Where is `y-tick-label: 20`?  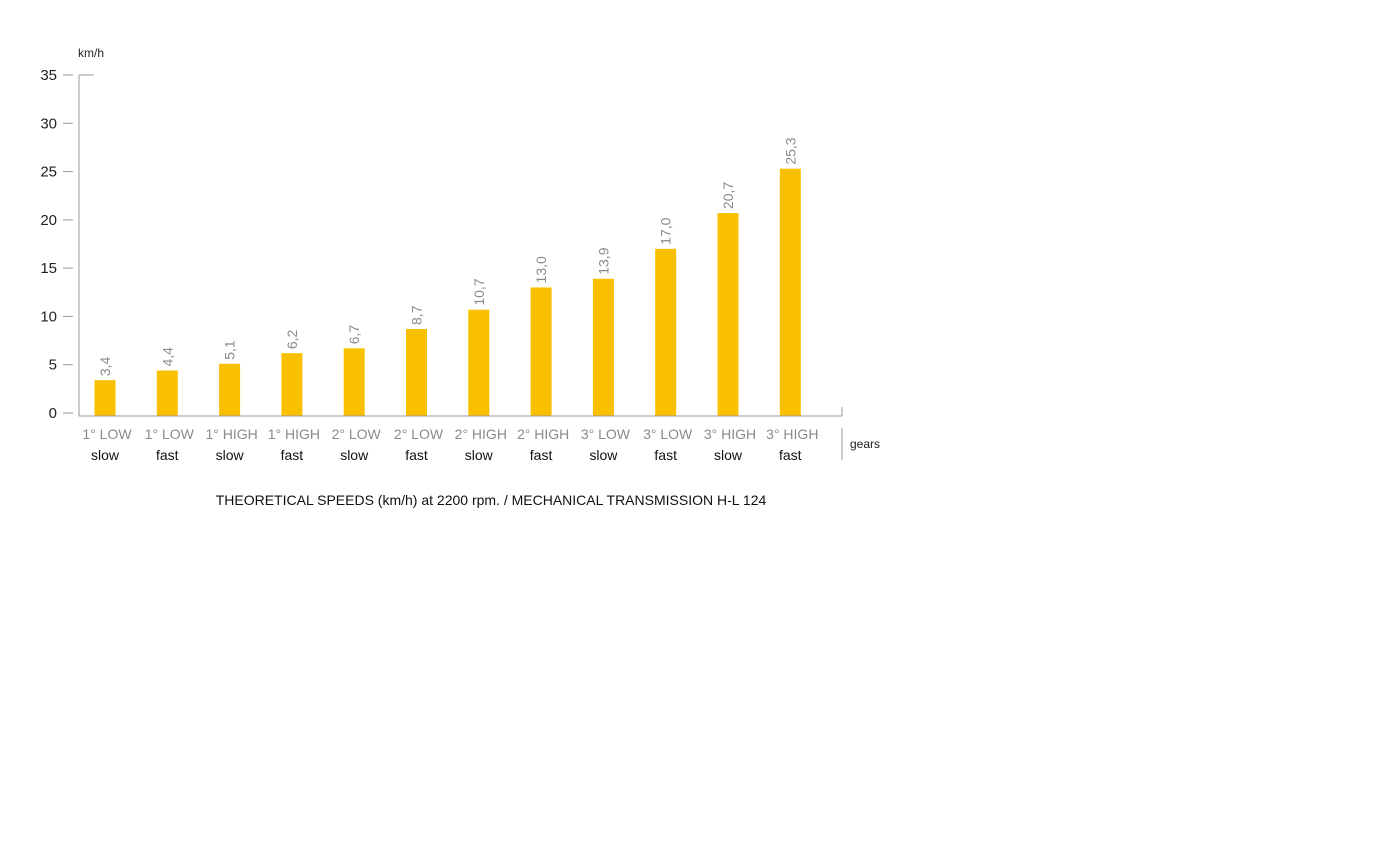 y-tick-label: 20 is located at coordinates (48, 220).